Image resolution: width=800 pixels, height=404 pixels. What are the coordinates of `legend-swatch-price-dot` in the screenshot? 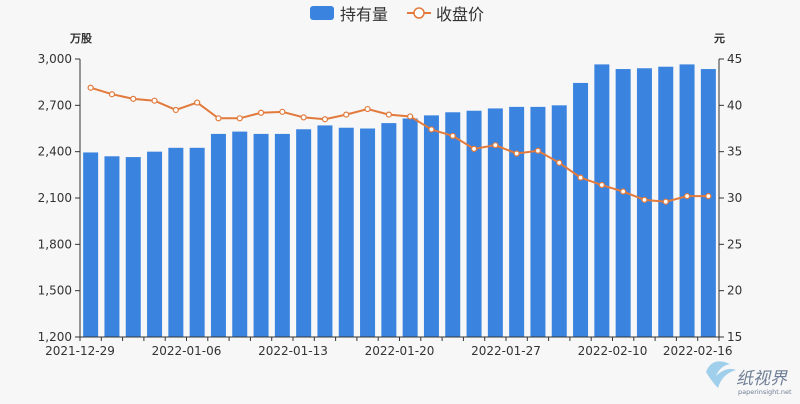 It's located at (419, 13).